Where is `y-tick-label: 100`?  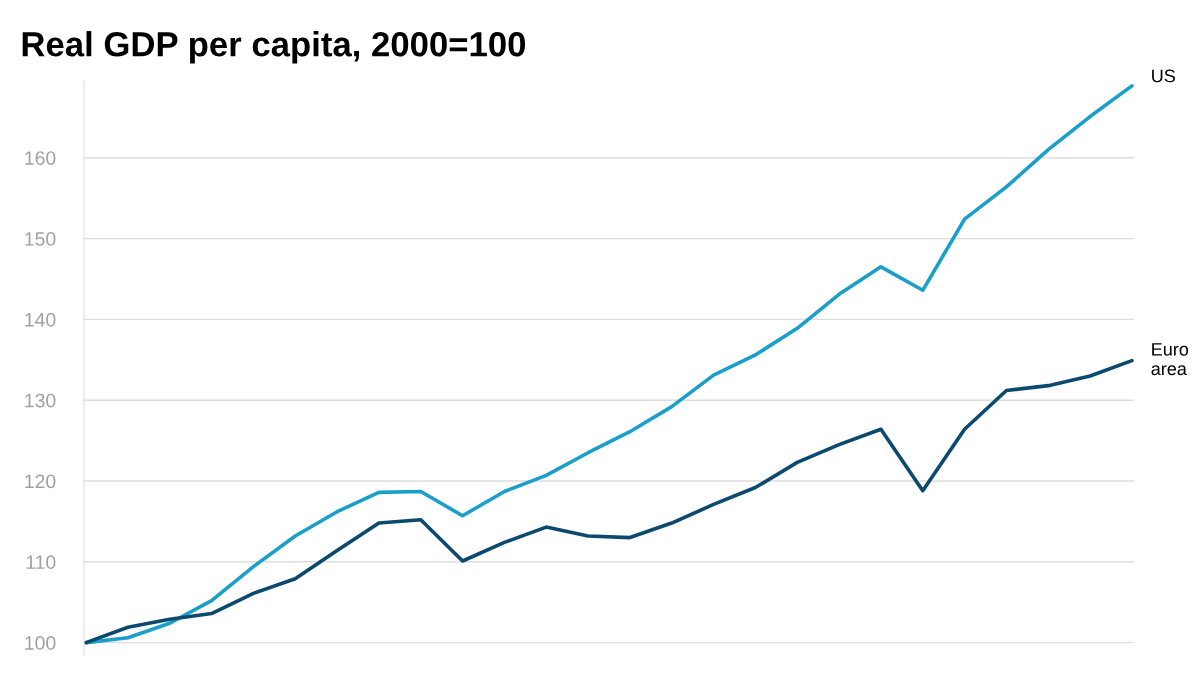
y-tick-label: 100 is located at coordinates (40, 643).